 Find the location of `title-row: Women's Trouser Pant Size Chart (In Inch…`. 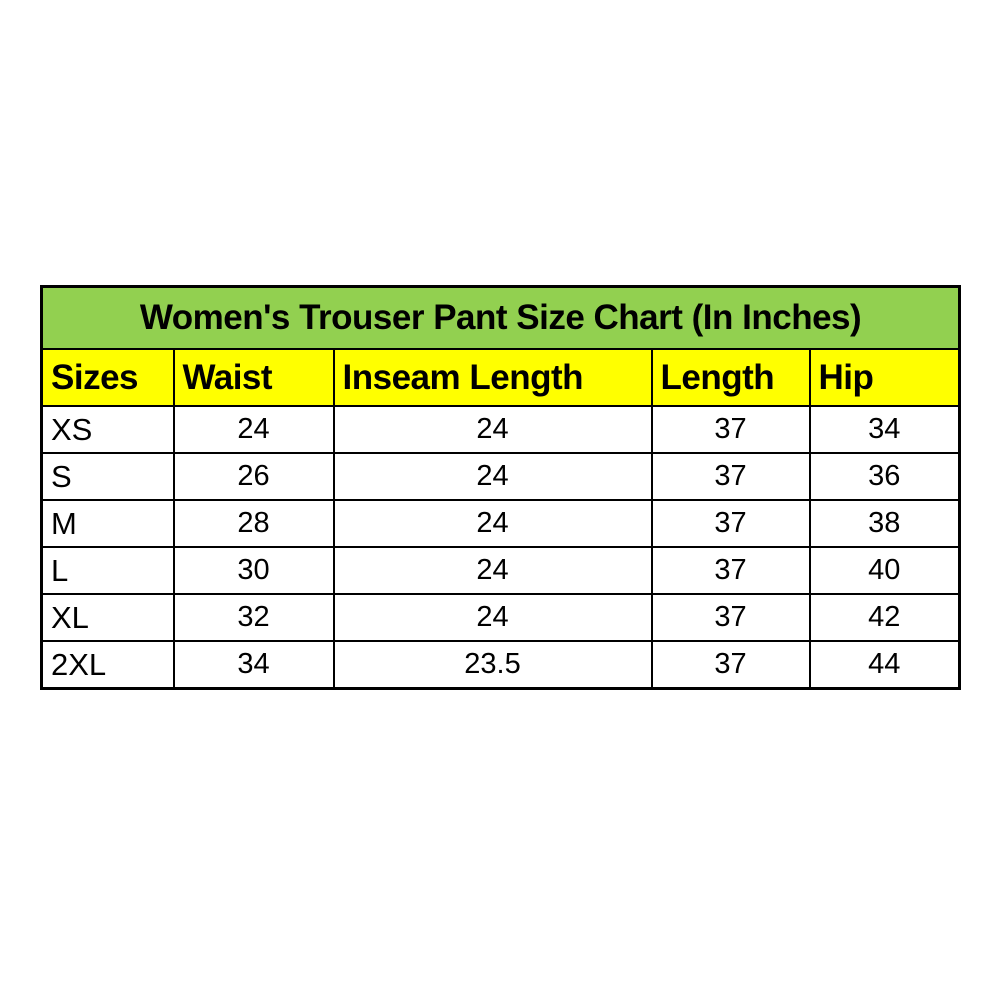

title-row: Women's Trouser Pant Size Chart (In Inch… is located at coordinates (500, 317).